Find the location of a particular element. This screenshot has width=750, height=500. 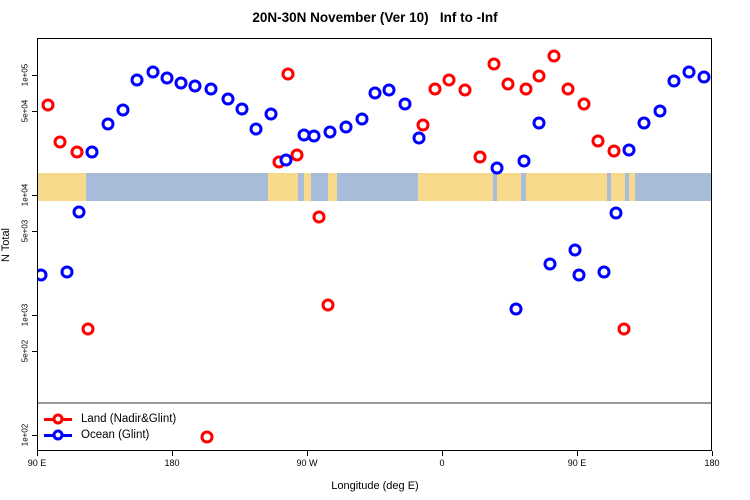

legend-item-ocean: Ocean (Glint) is located at coordinates (110, 435).